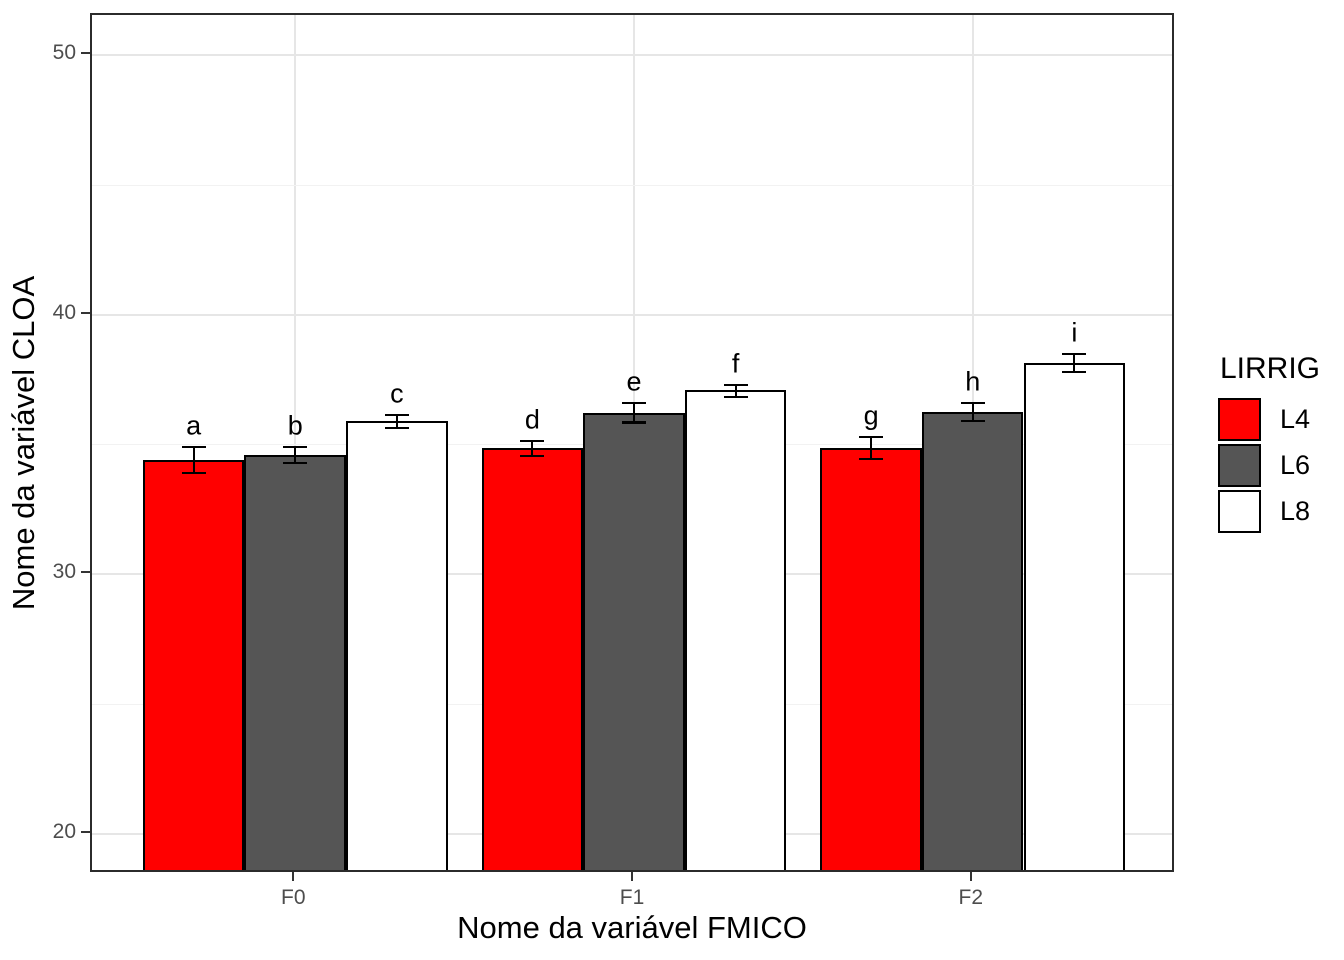 This screenshot has width=1344, height=960. I want to click on errorbar-cap-top-F0-L6, so click(295, 447).